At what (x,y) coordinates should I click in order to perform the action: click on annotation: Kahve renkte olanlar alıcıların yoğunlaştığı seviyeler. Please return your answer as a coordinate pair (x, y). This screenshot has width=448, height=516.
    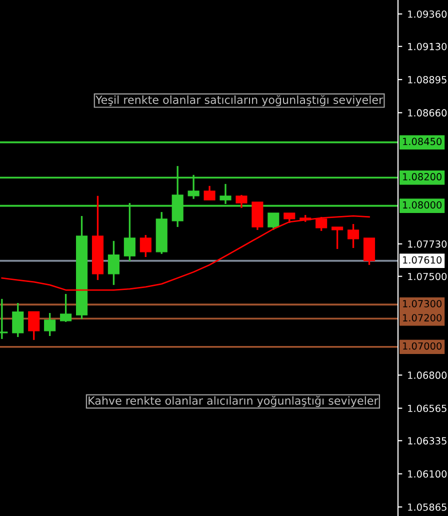
    Looking at the image, I should click on (233, 401).